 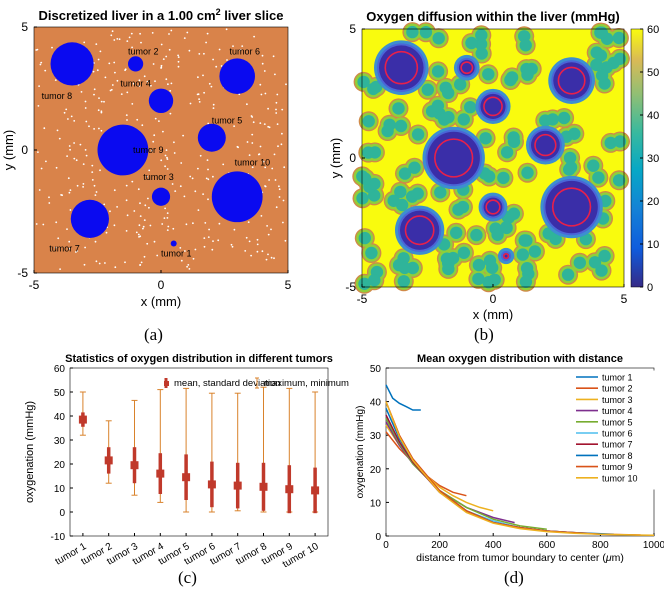 I want to click on y-tick-label: 60, so click(x=60, y=369).